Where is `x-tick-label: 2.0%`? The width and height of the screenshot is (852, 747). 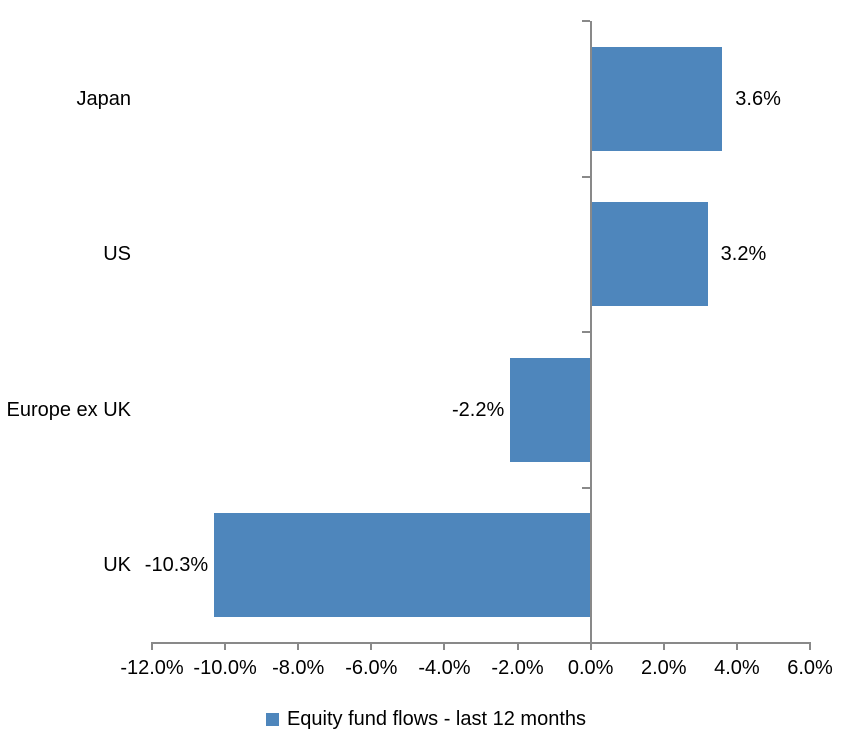 x-tick-label: 2.0% is located at coordinates (663, 668).